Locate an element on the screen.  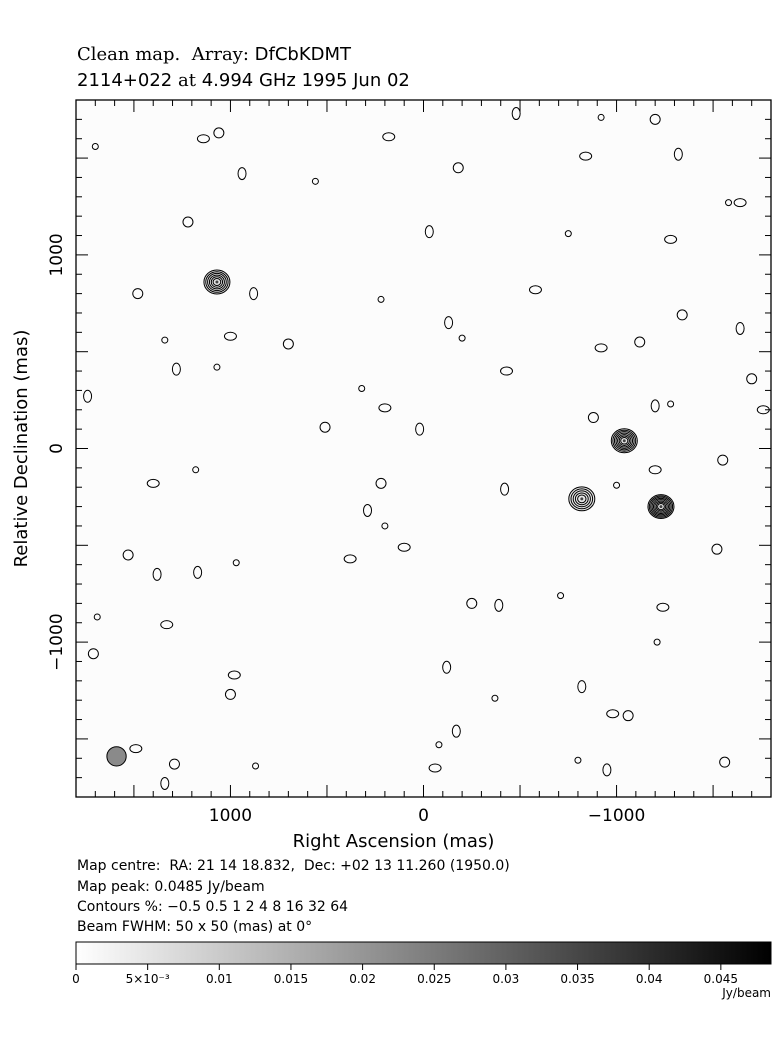
colorbar-tick-label: 0.03 is located at coordinates (506, 979).